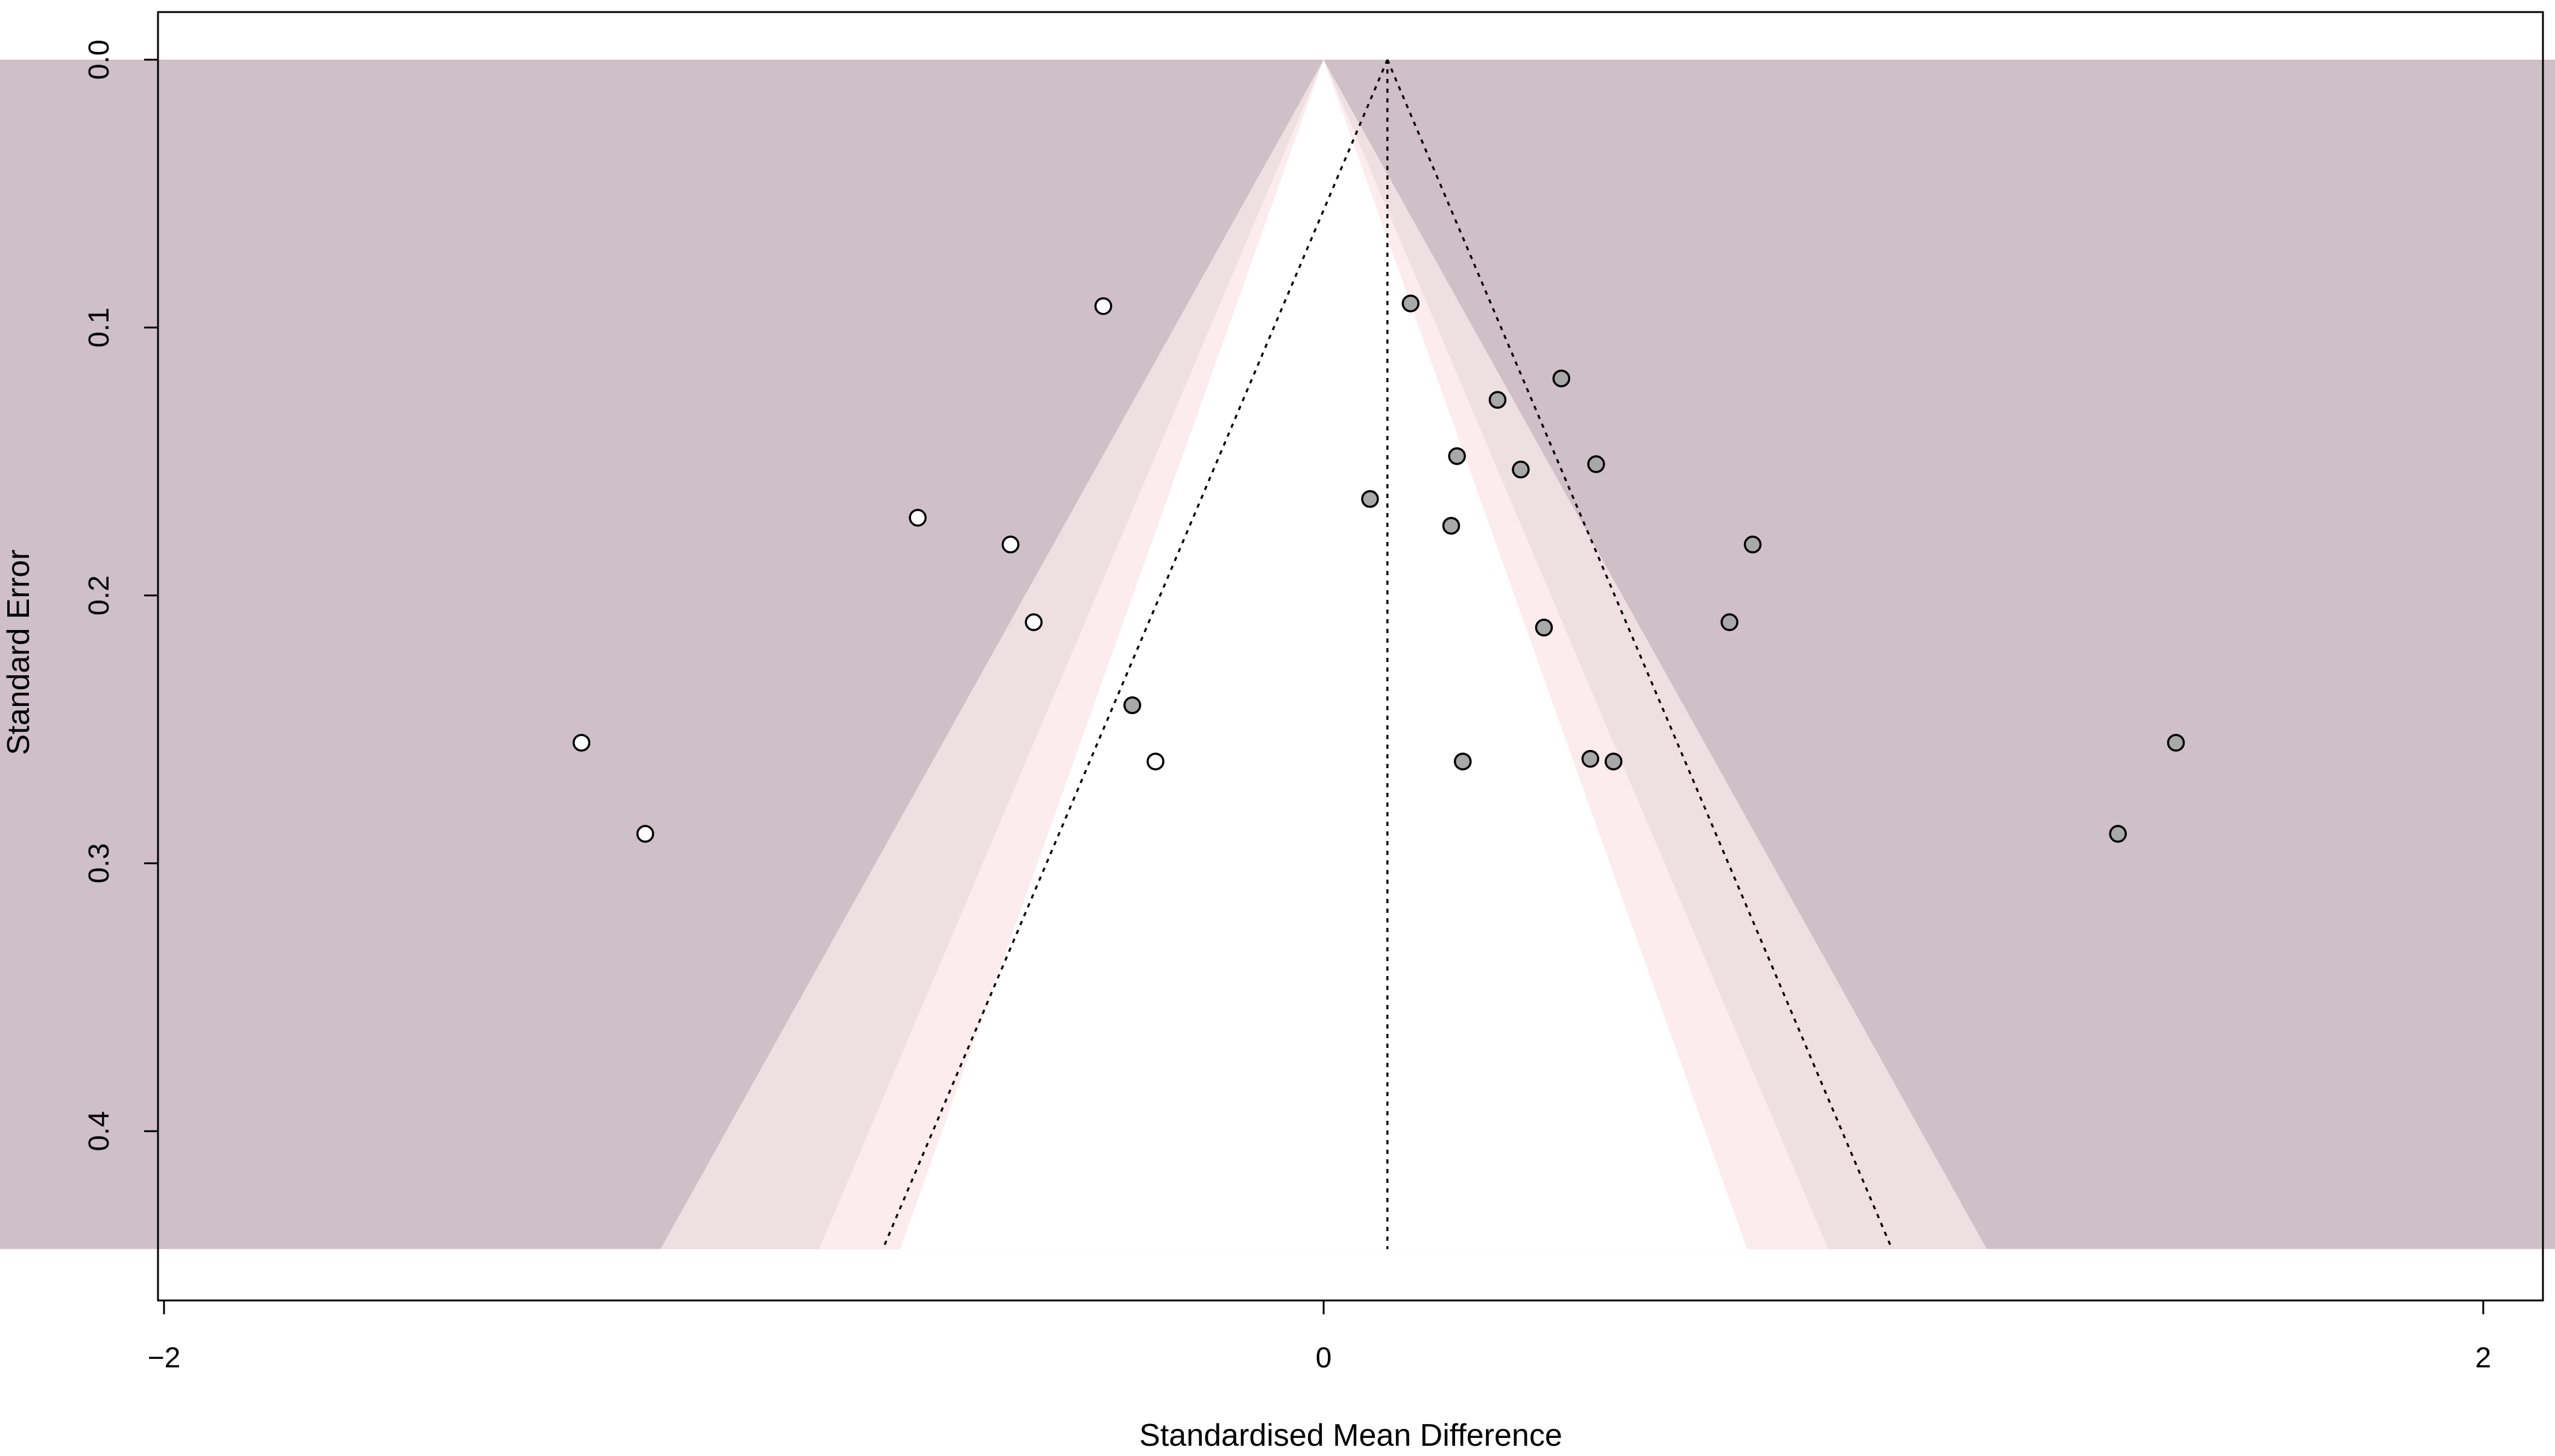  What do you see at coordinates (164, 1358) in the screenshot?
I see `x-tick-label: −2` at bounding box center [164, 1358].